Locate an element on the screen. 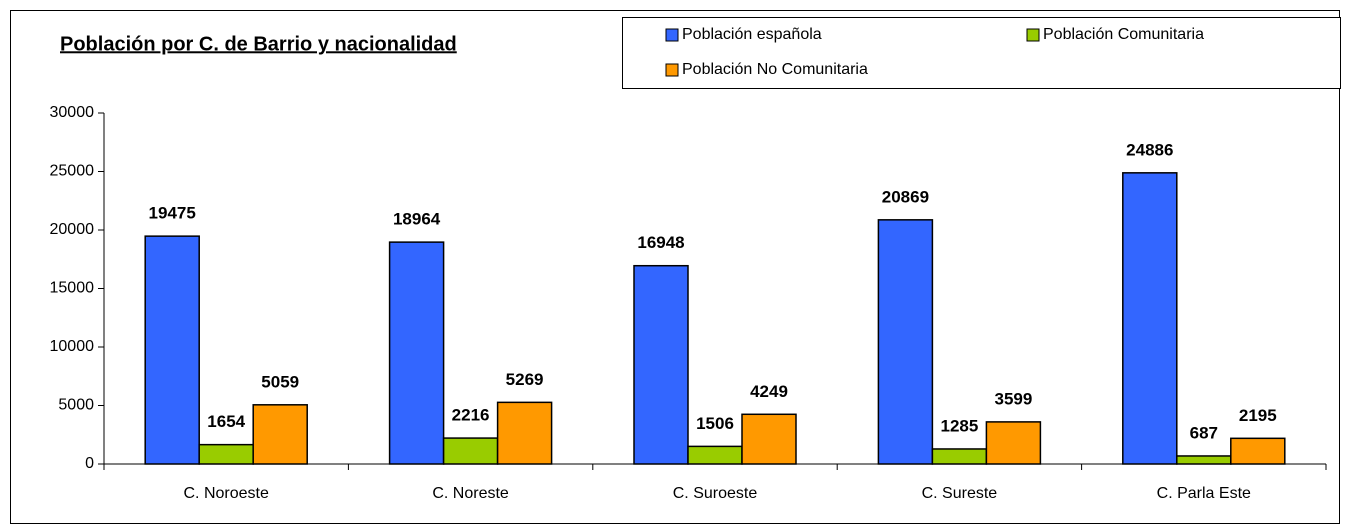 This screenshot has height=525, width=1348. x-tick-label: C. Parla Este is located at coordinates (1204, 493).